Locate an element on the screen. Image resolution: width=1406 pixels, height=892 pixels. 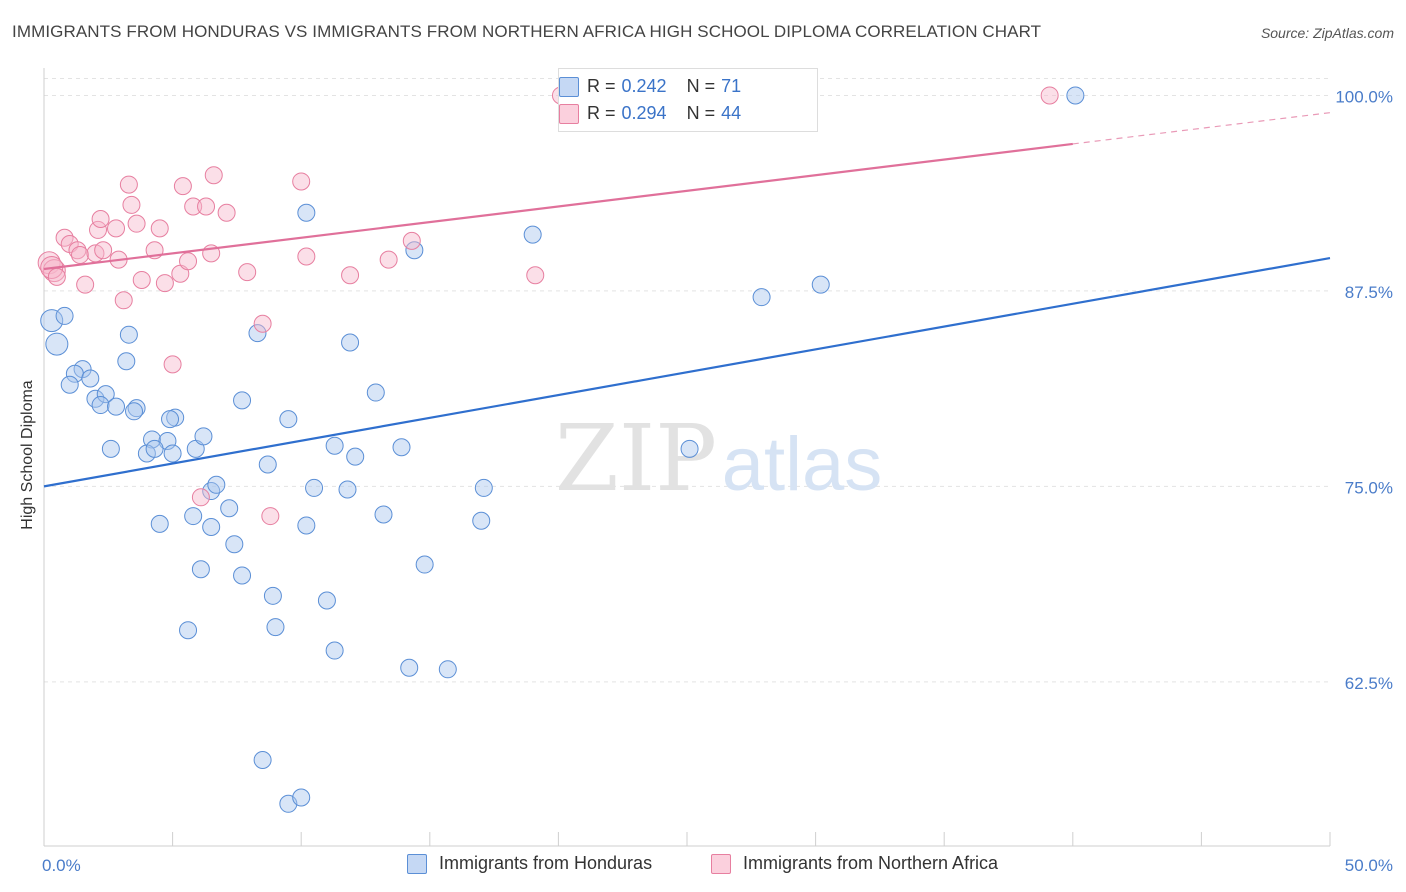
y-tick-label: 62.5% is located at coordinates (1369, 683).